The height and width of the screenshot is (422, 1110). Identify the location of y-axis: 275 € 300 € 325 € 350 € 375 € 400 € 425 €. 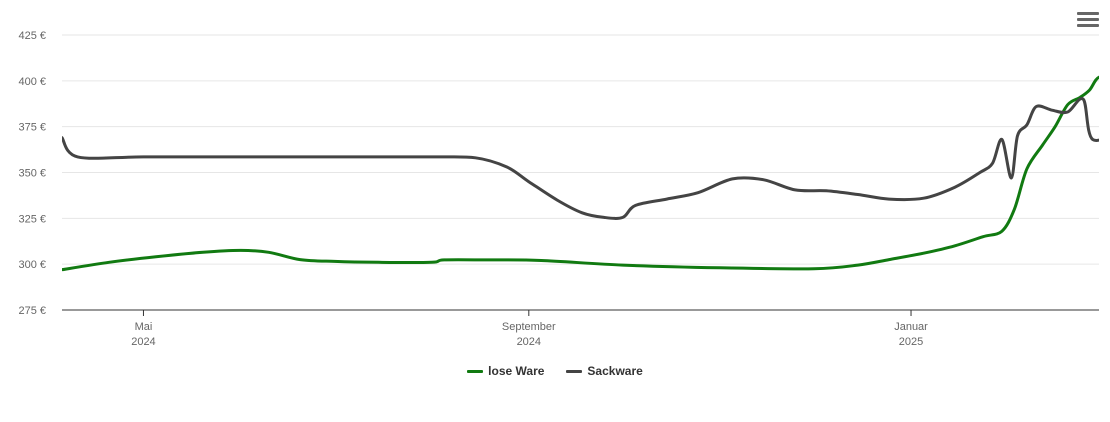
(32, 173).